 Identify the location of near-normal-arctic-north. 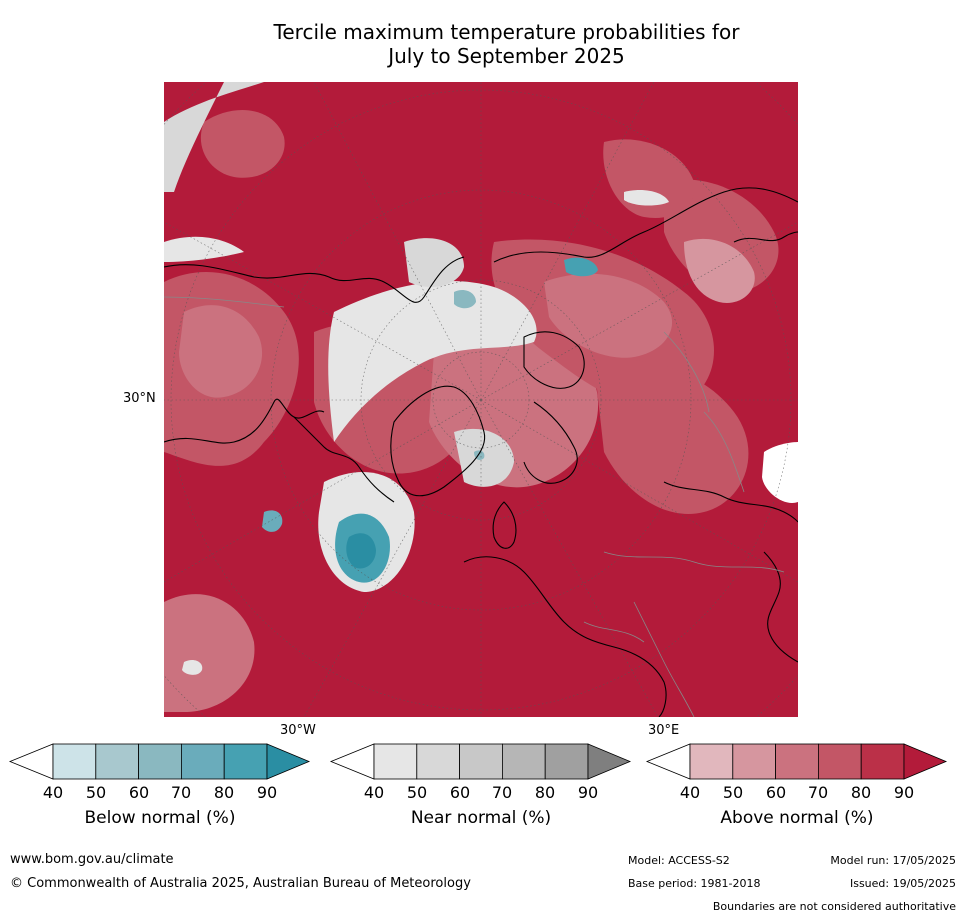
(434, 262).